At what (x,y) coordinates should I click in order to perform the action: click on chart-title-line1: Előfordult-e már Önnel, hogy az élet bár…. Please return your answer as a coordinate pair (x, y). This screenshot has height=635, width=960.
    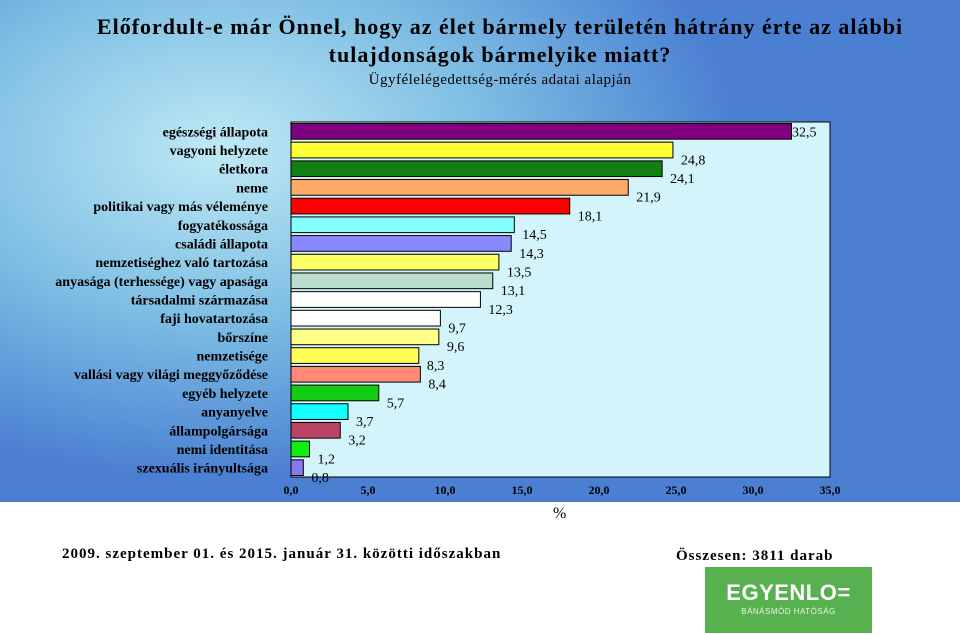
    Looking at the image, I should click on (500, 26).